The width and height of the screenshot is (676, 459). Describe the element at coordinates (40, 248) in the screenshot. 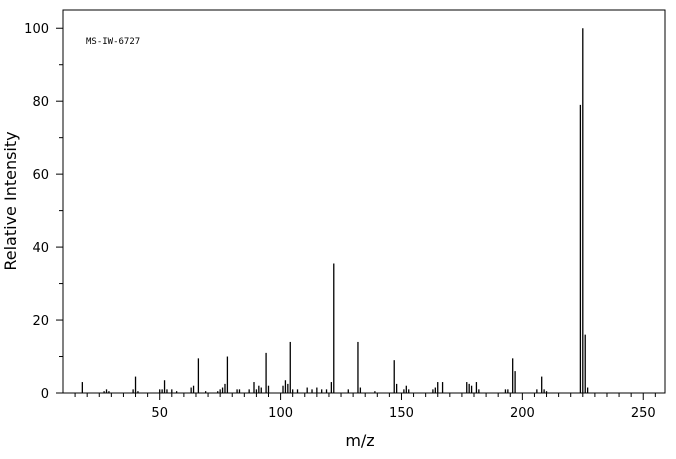

I see `y-tick-label: 40` at that location.